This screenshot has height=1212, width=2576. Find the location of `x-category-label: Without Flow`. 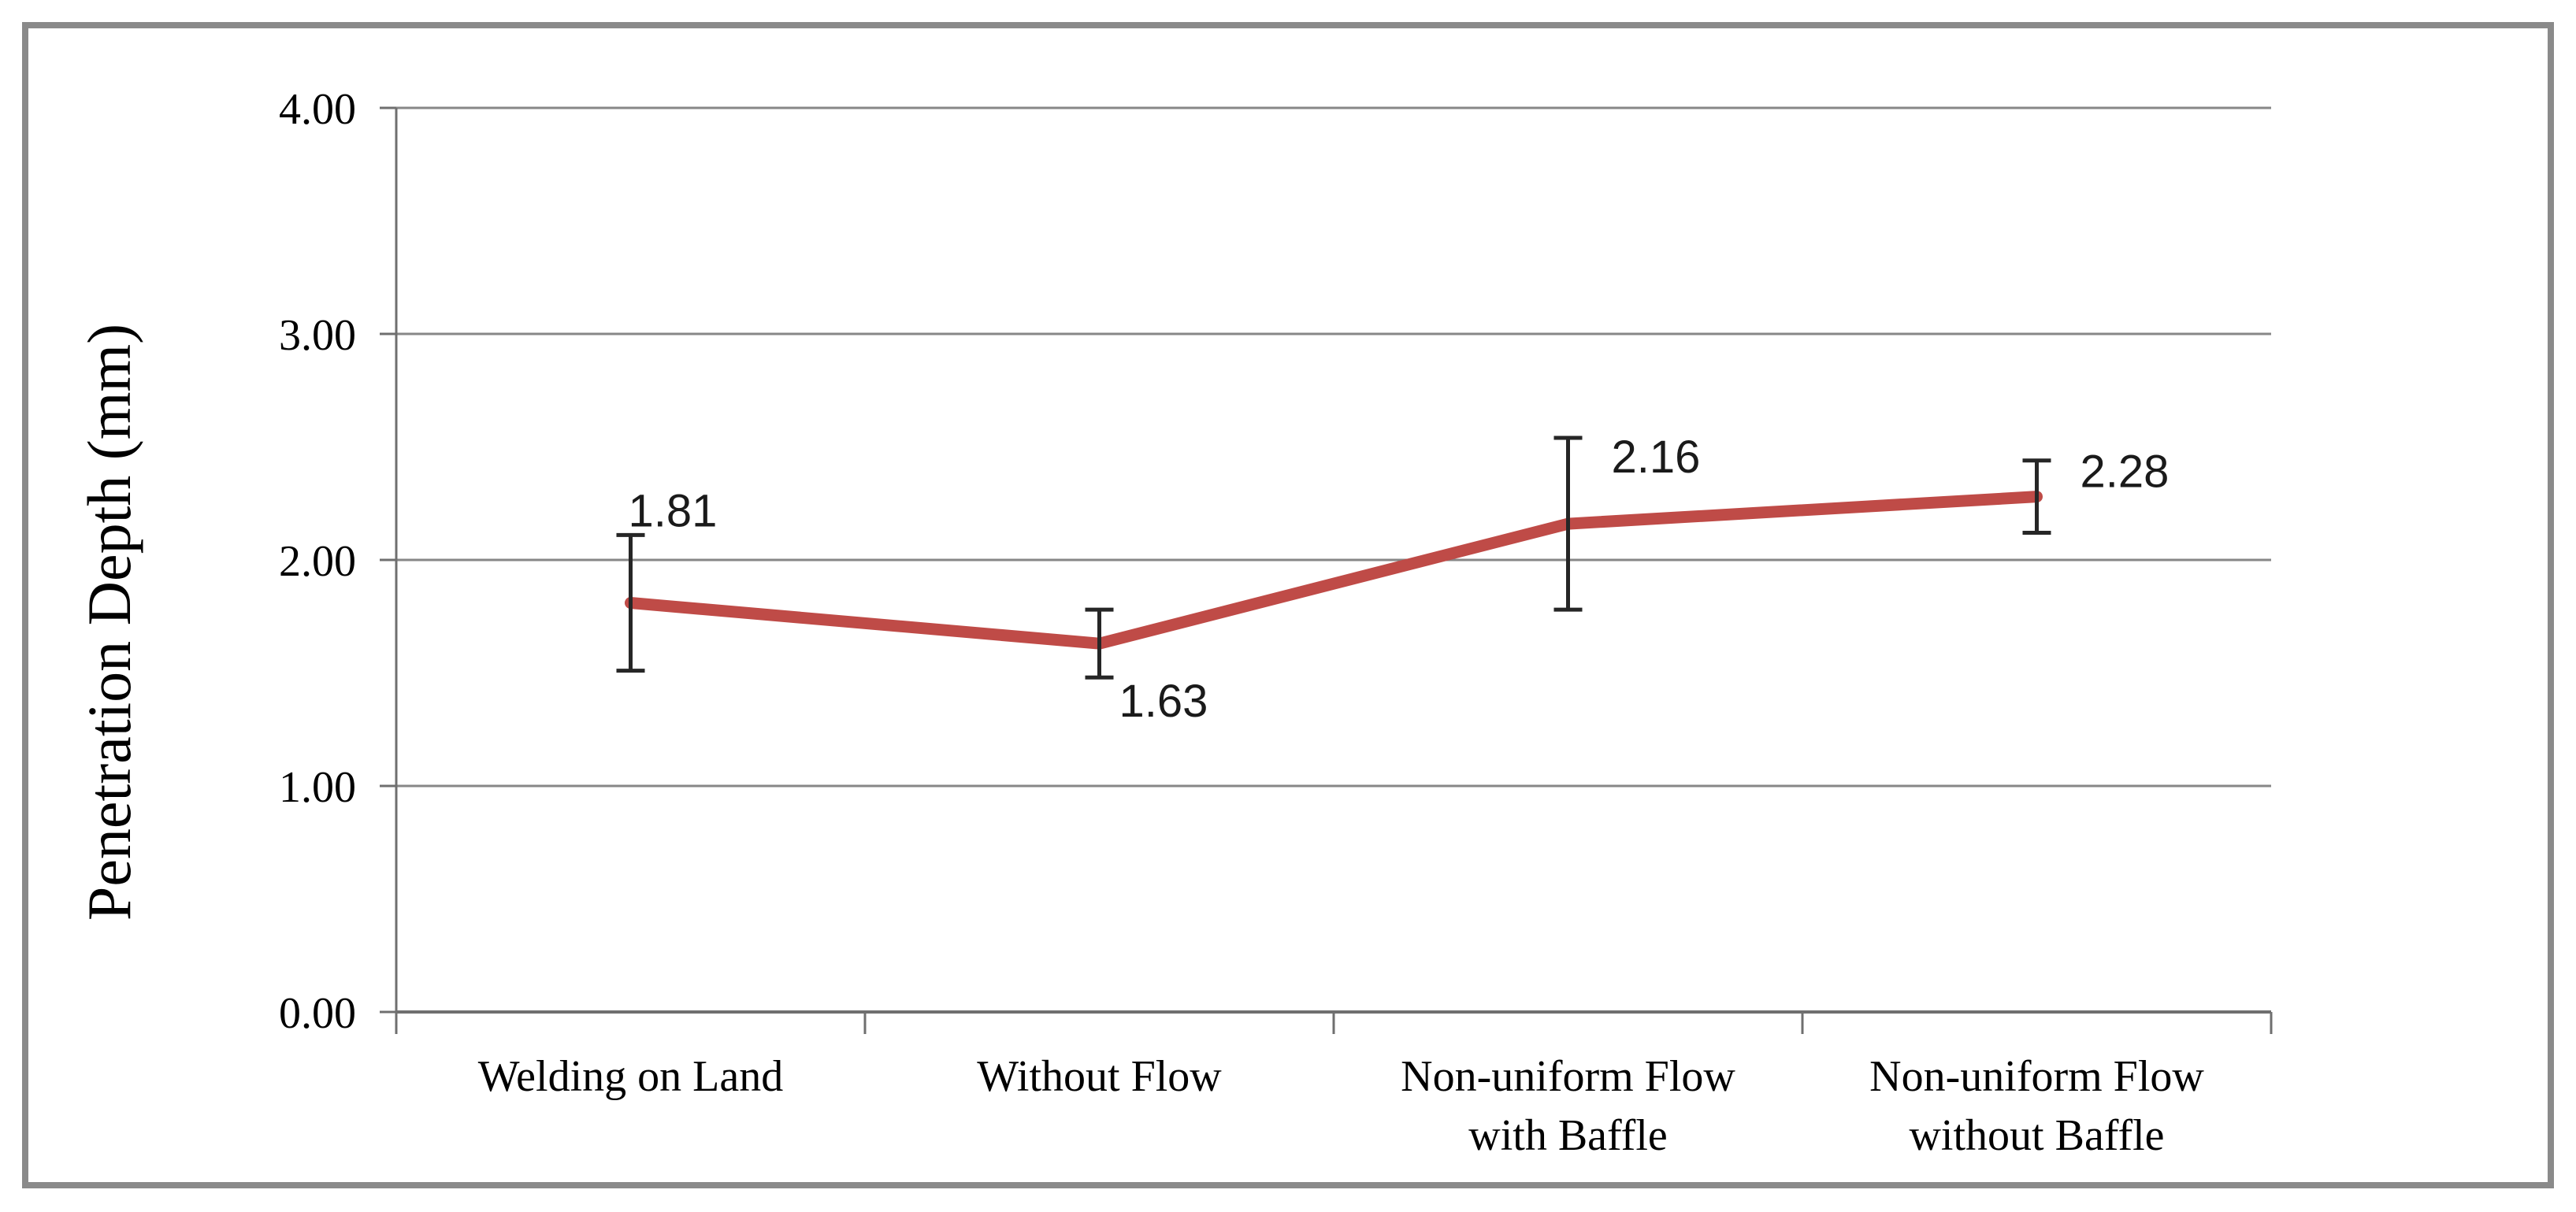

x-category-label: Without Flow is located at coordinates (1099, 1076).